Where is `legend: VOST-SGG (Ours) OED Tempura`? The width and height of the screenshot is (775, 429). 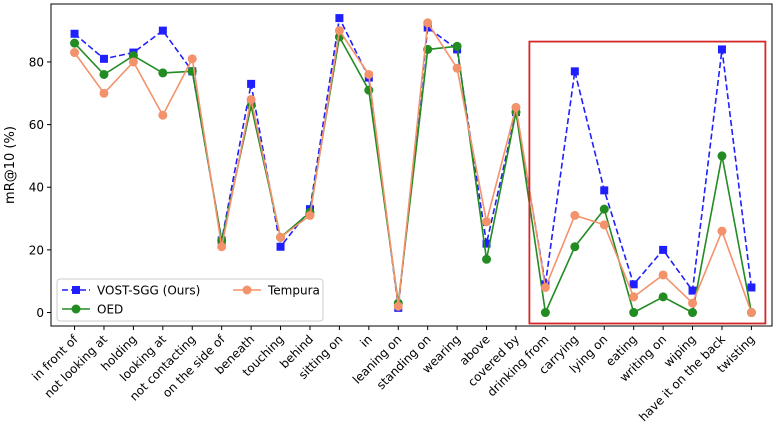
legend: VOST-SGG (Ours) OED Tempura is located at coordinates (190, 300).